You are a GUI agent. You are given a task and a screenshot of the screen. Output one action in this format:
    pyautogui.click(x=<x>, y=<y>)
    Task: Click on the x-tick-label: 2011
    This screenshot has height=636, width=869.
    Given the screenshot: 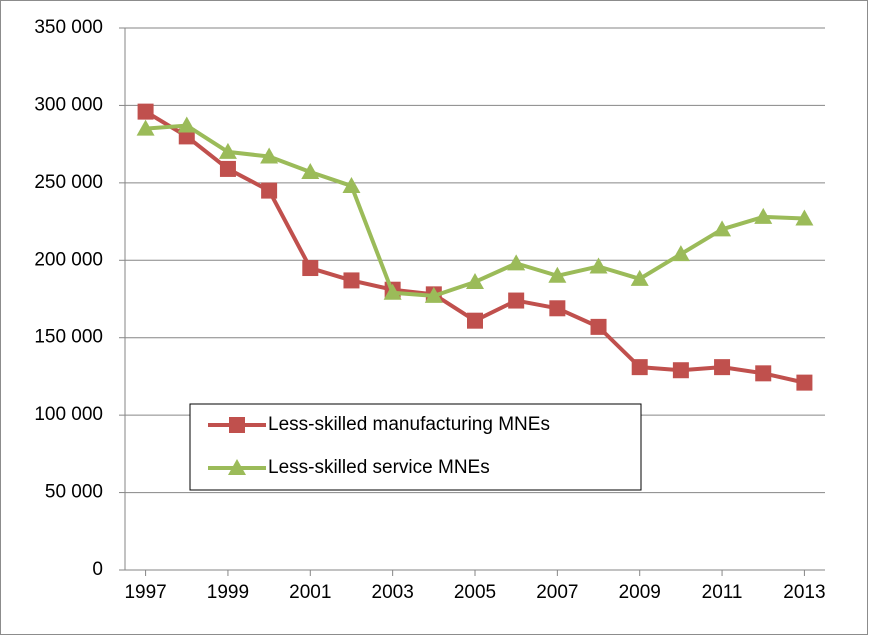 What is the action you would take?
    pyautogui.click(x=722, y=592)
    